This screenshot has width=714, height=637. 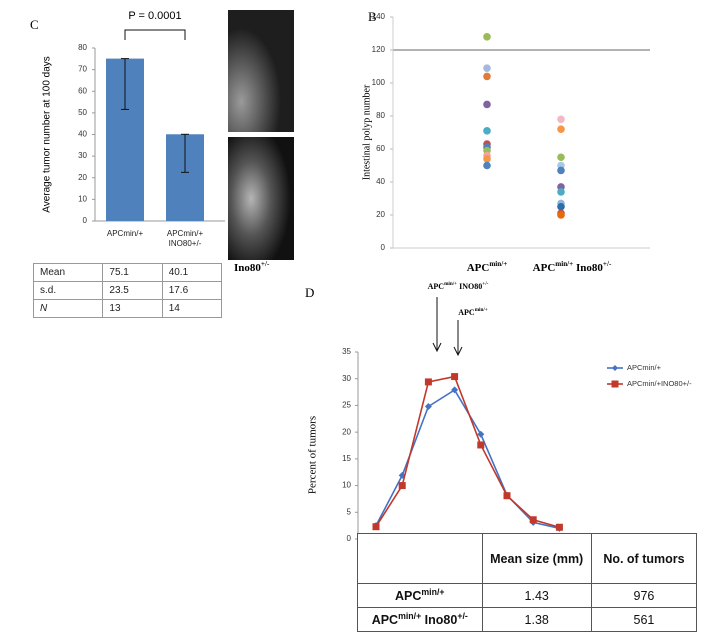 I want to click on table-cell: 1.43, so click(x=536, y=595).